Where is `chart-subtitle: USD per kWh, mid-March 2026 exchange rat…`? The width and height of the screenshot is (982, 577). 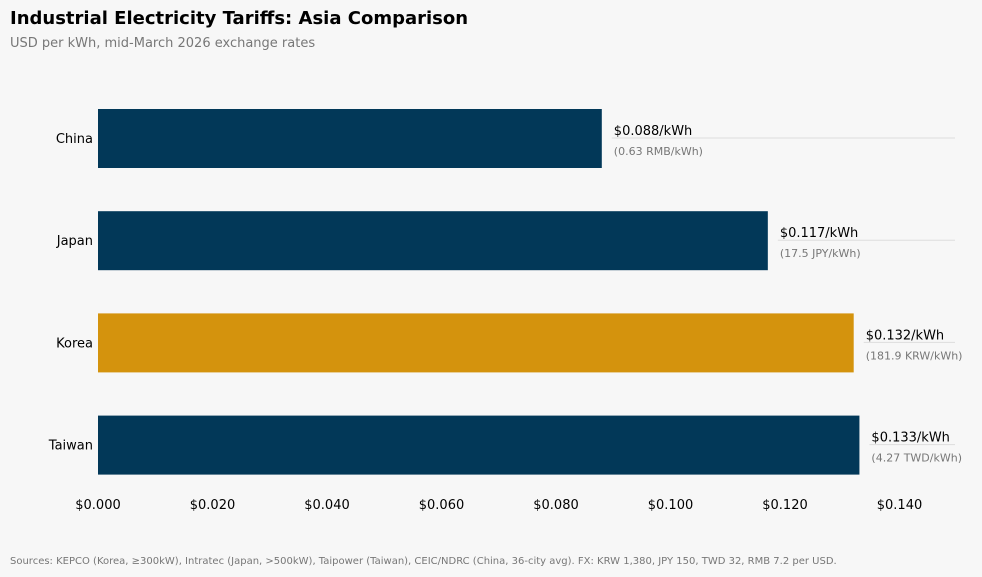 chart-subtitle: USD per kWh, mid-March 2026 exchange rat… is located at coordinates (163, 43).